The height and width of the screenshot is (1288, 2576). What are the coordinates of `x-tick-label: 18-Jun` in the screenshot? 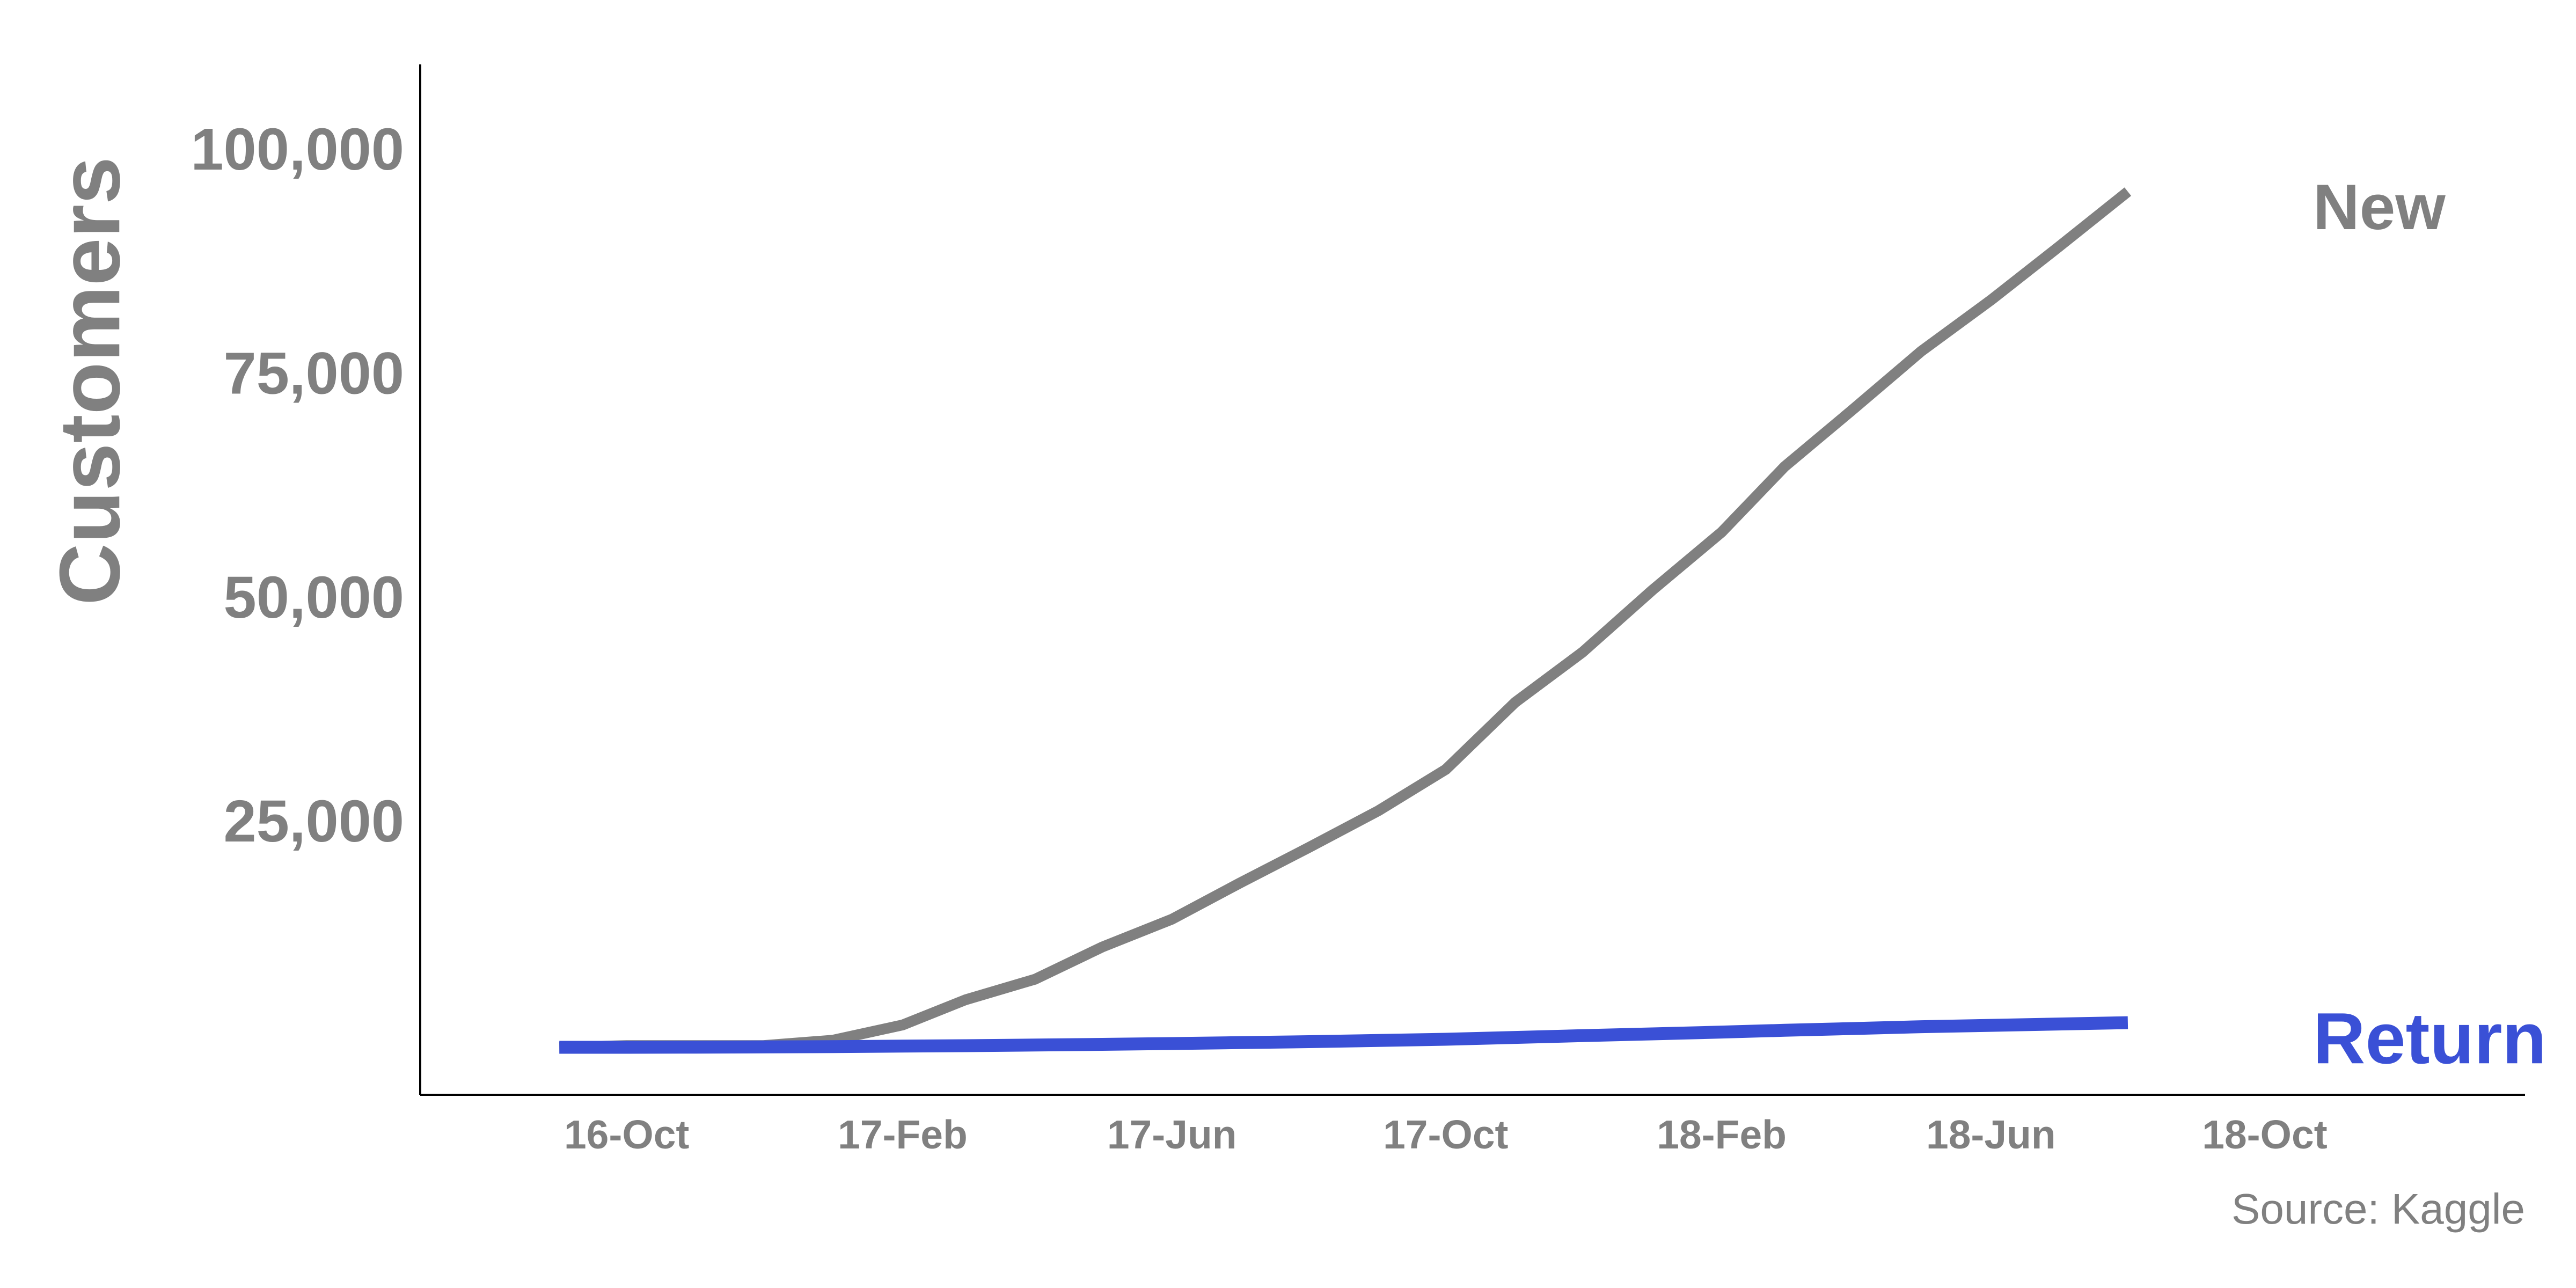 It's located at (1991, 1134).